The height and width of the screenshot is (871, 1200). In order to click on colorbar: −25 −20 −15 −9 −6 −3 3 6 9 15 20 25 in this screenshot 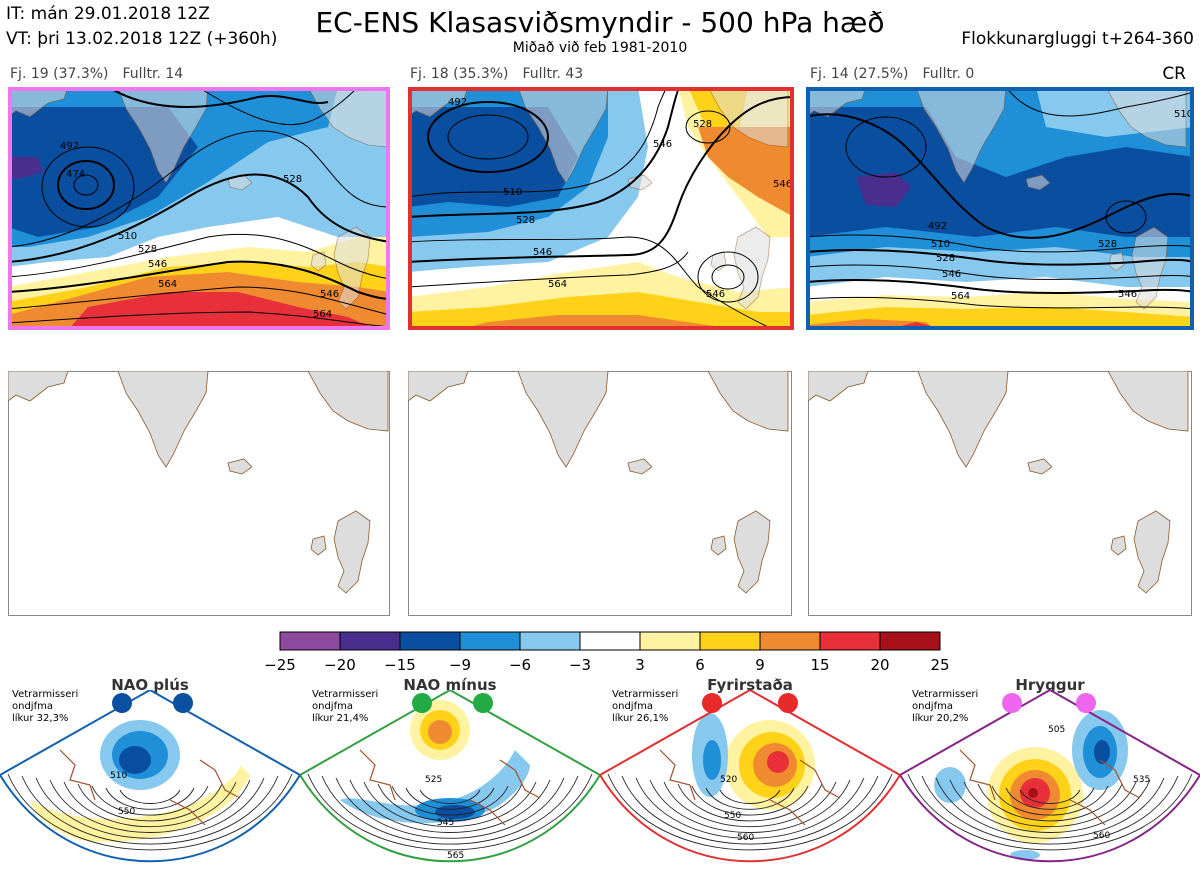, I will do `click(607, 652)`.